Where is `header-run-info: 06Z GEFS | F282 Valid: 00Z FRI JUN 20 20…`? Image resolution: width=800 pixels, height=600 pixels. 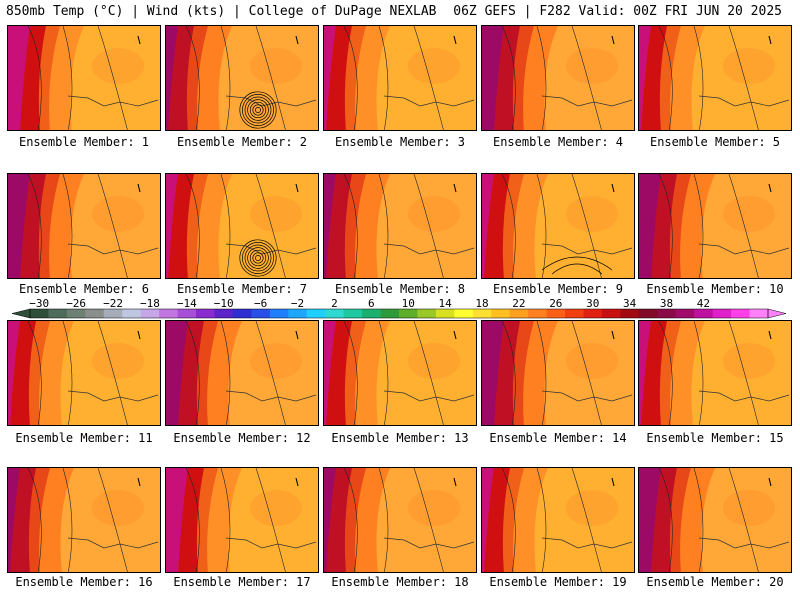
header-run-info: 06Z GEFS | F282 Valid: 00Z FRI JUN 20 20… is located at coordinates (617, 11).